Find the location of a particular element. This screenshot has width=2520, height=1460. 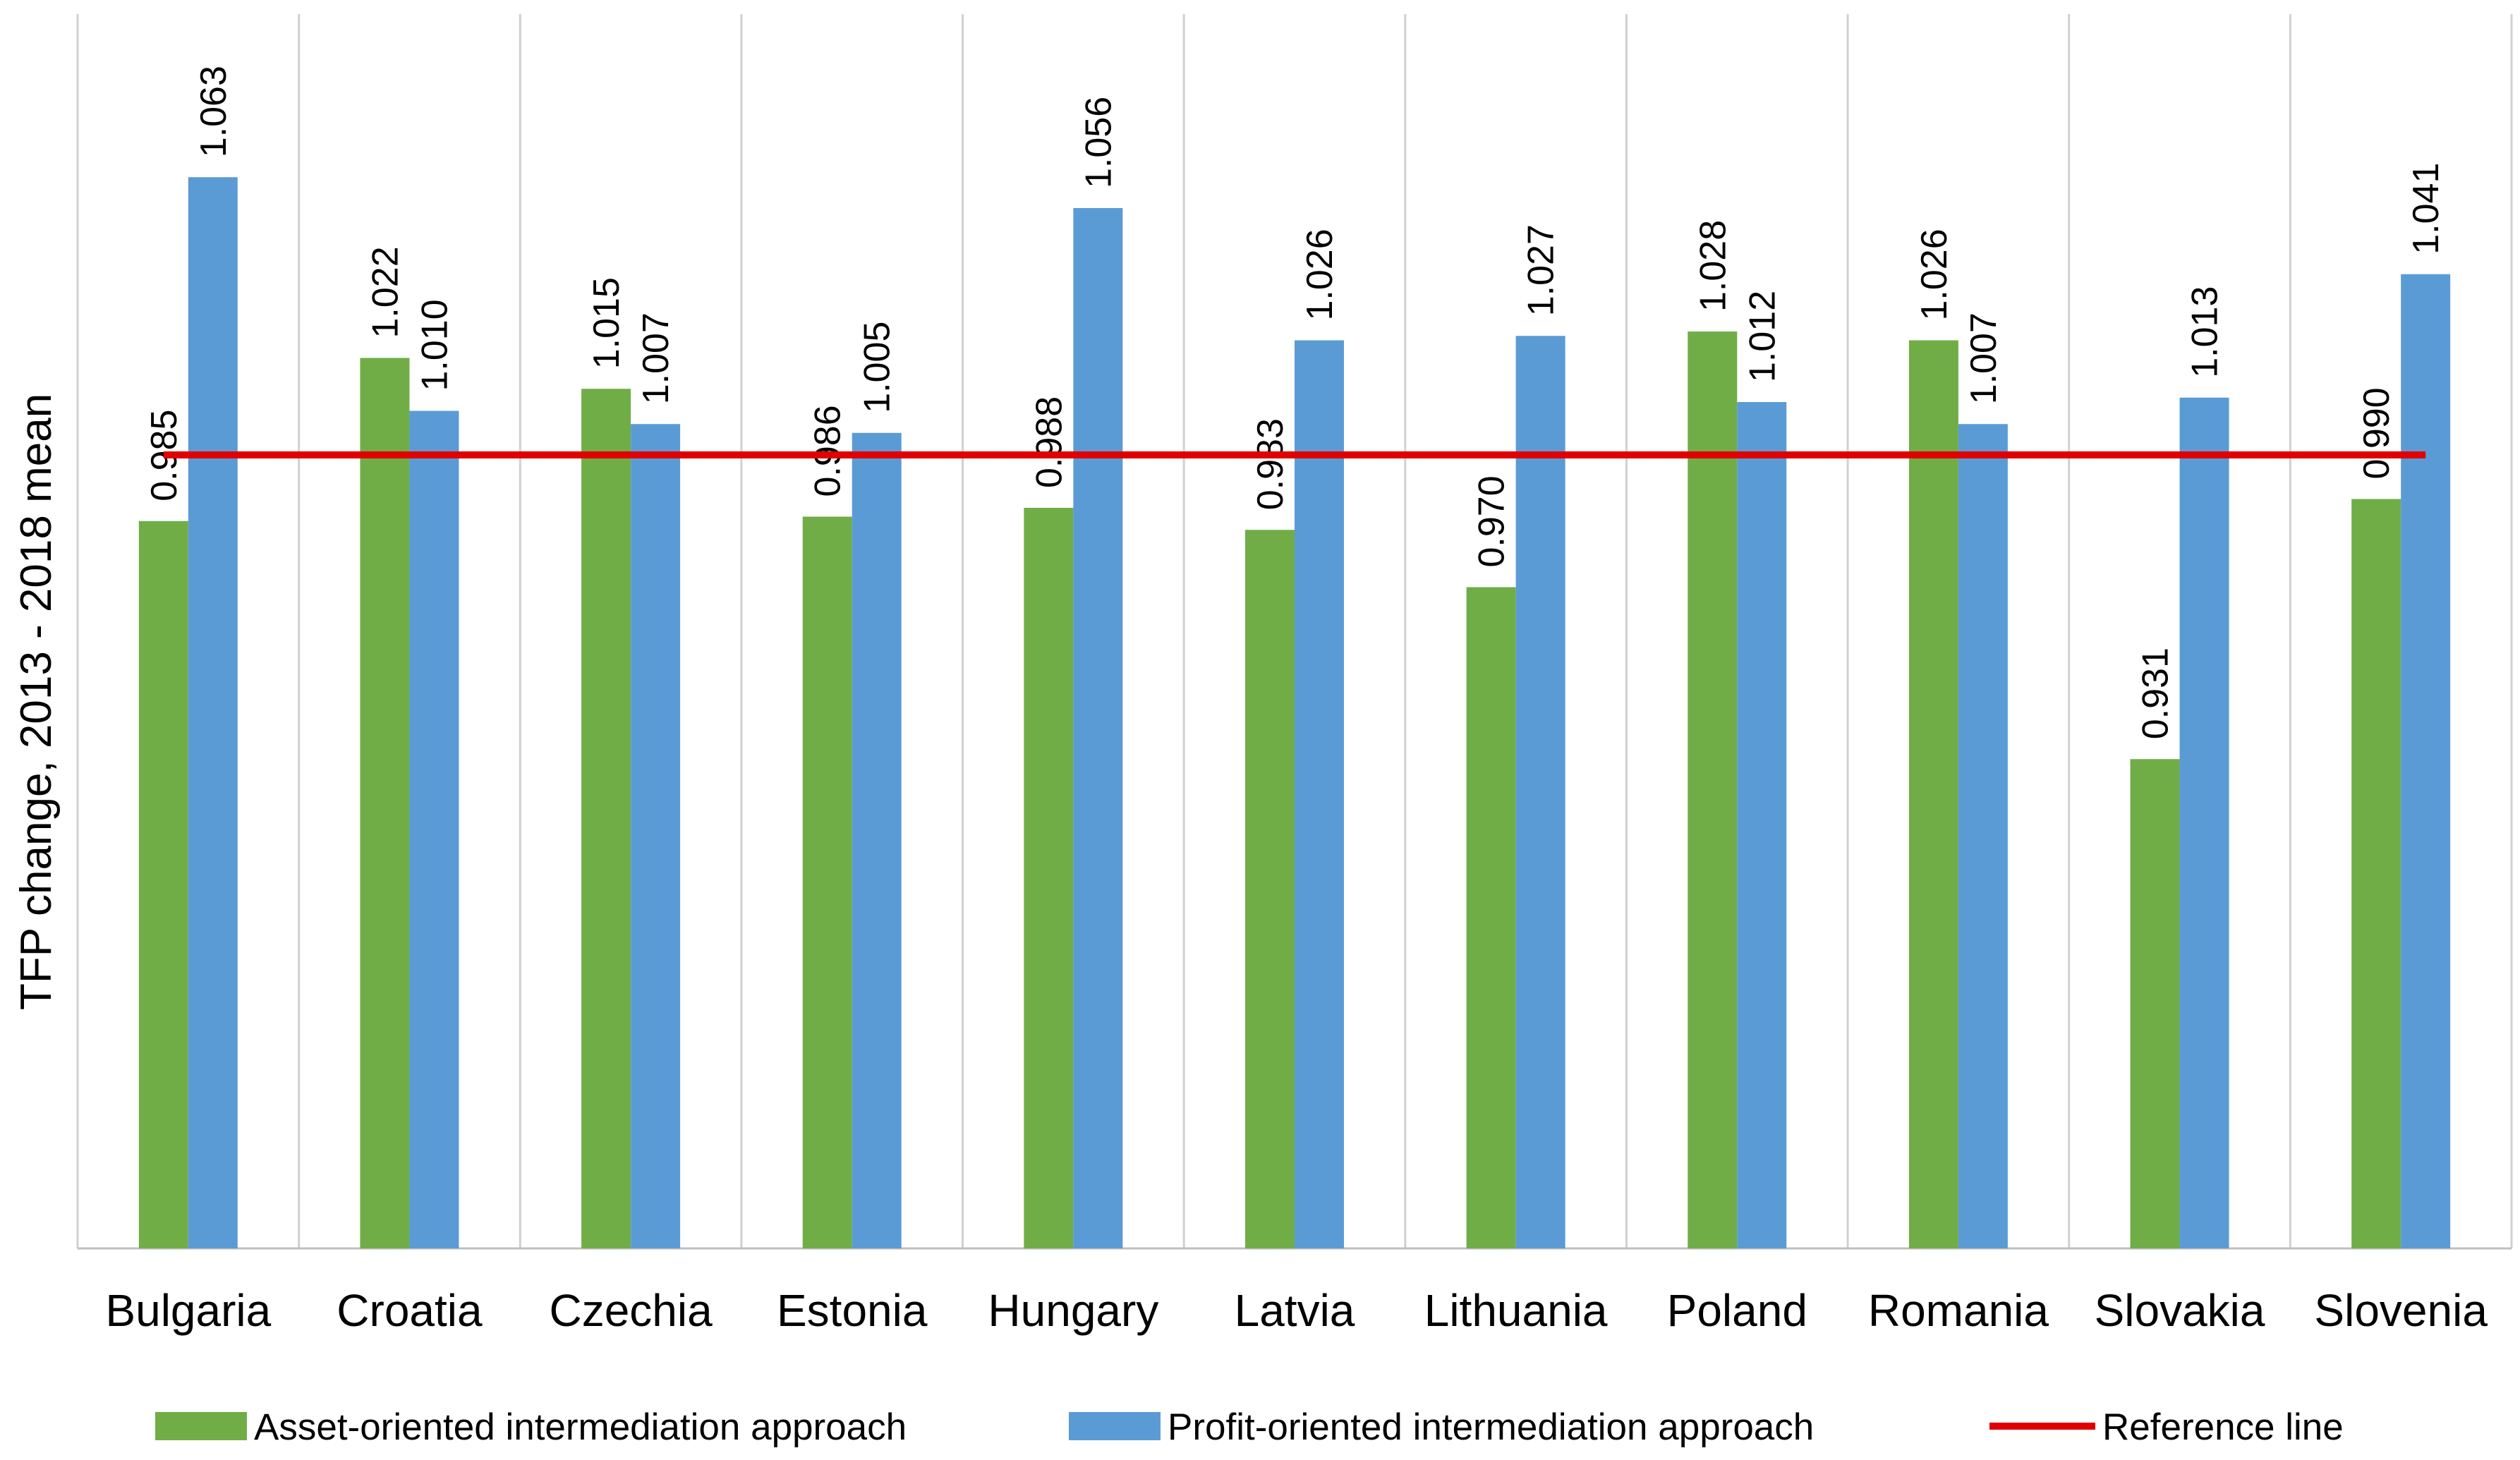

bar-asset-slovakia is located at coordinates (2155, 1003).